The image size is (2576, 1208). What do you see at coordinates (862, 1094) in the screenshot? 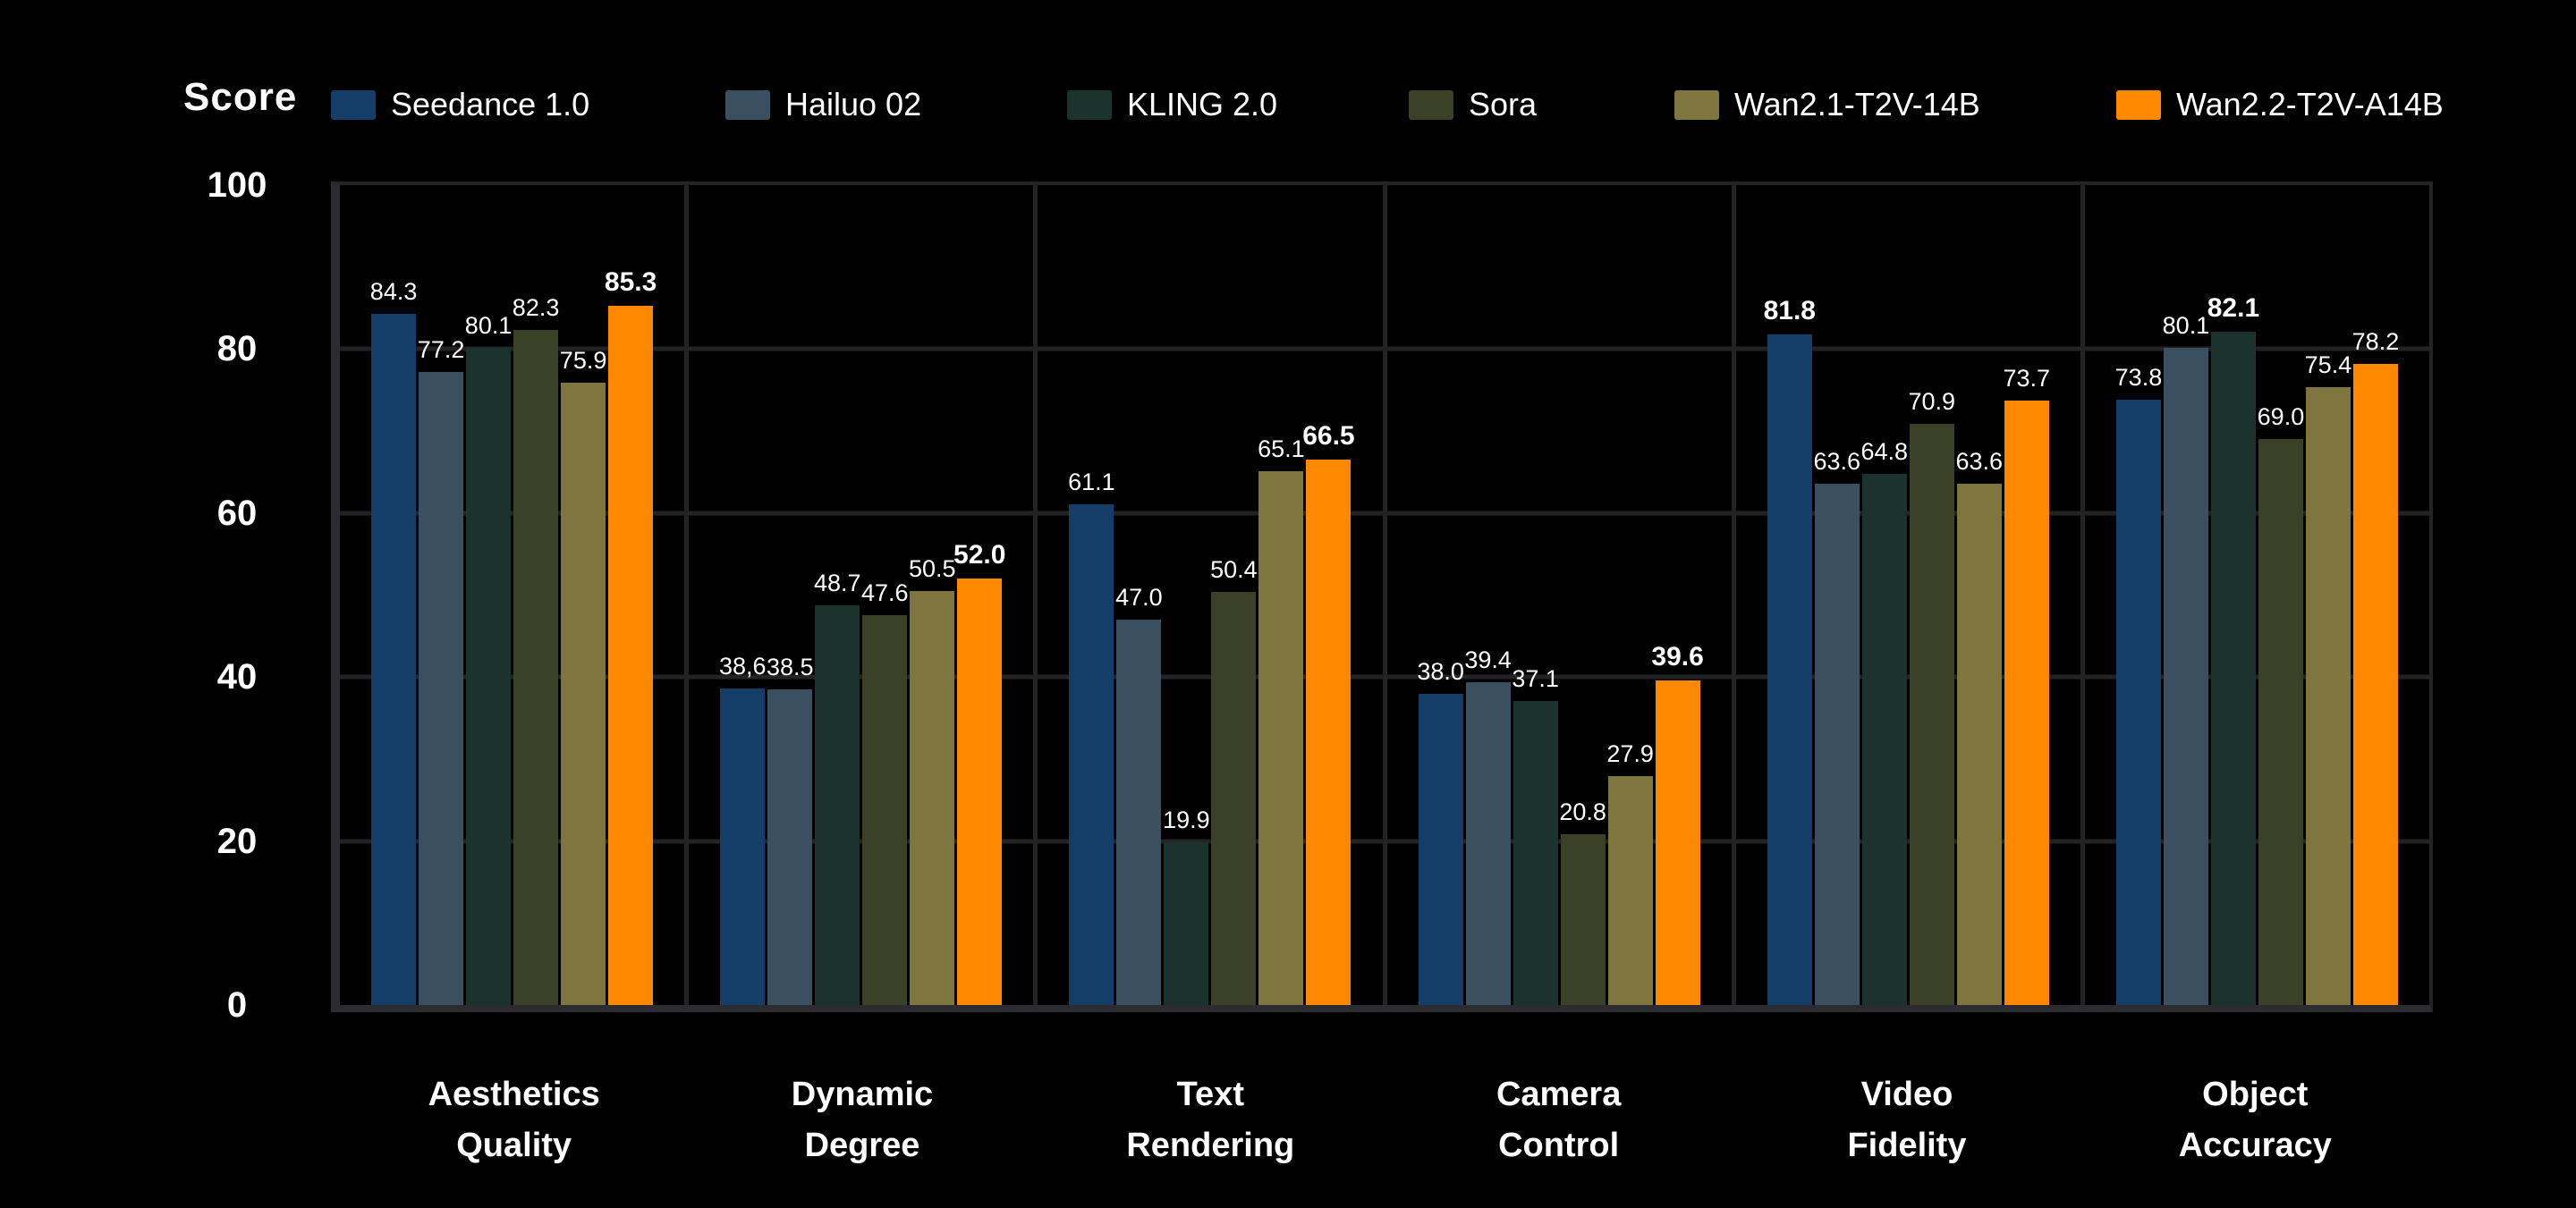
I see `x-category-label-line: Dynamic` at bounding box center [862, 1094].